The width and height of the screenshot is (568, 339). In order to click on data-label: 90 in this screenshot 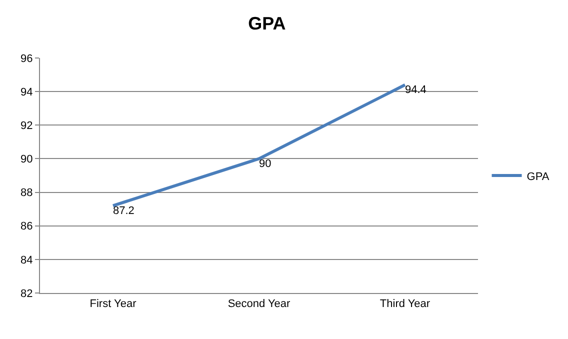, I will do `click(265, 164)`.